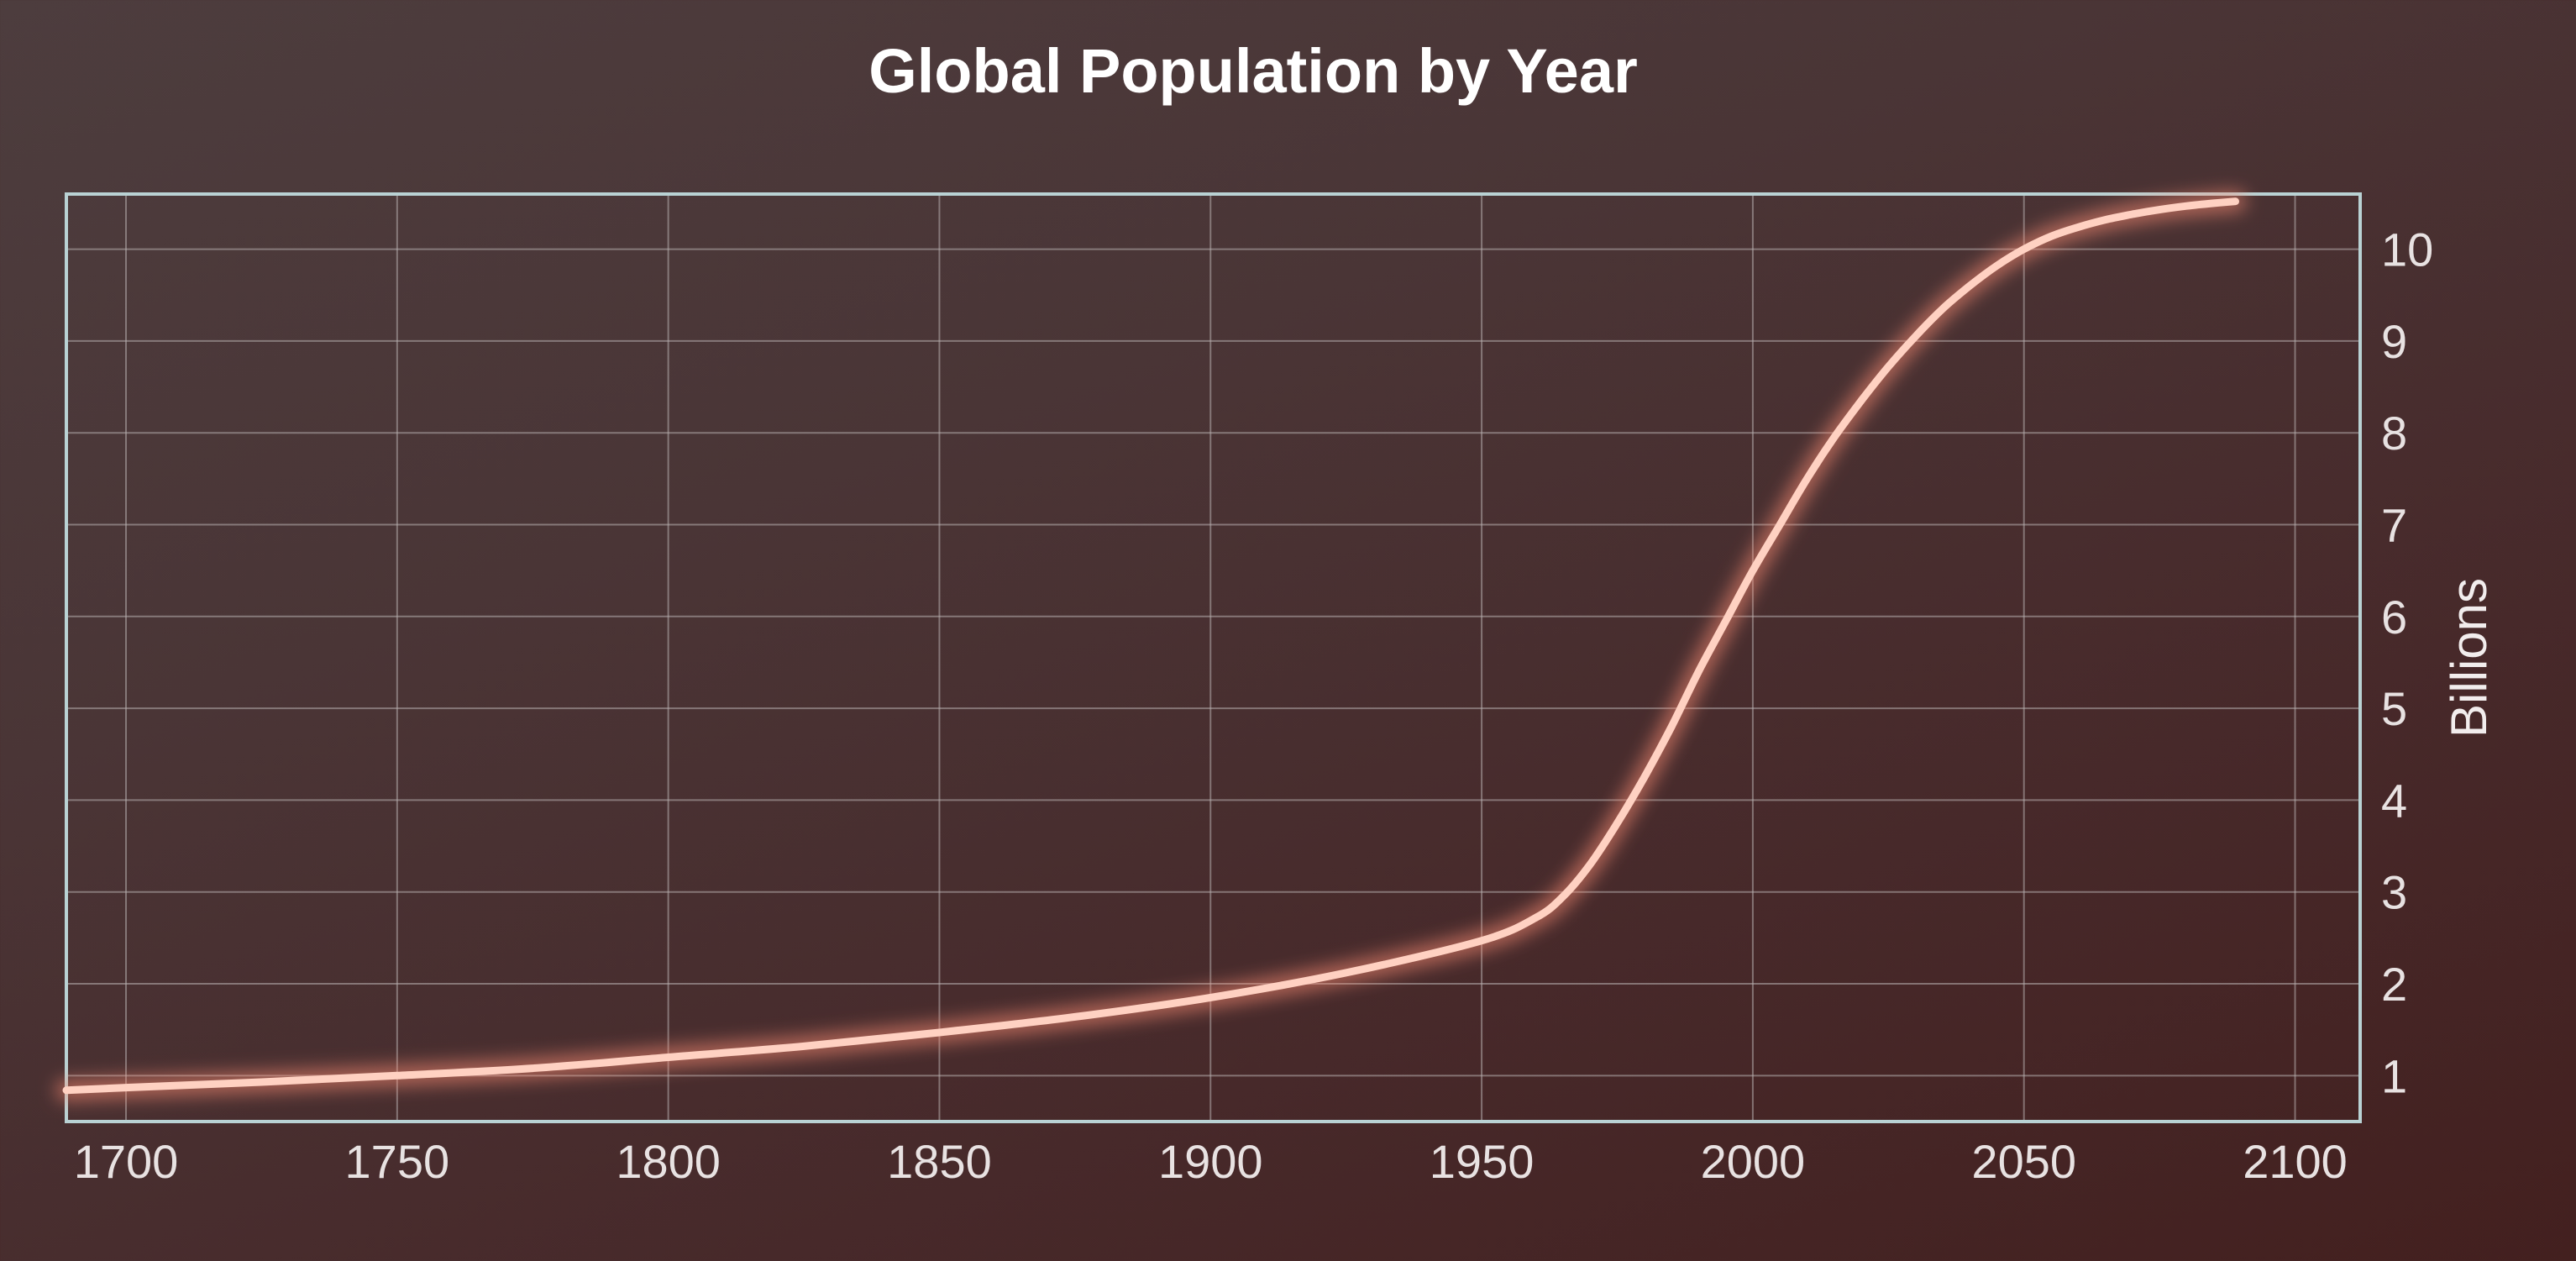 The image size is (2576, 1261). Describe the element at coordinates (939, 1161) in the screenshot. I see `x-tick-label-1850: 1850` at that location.